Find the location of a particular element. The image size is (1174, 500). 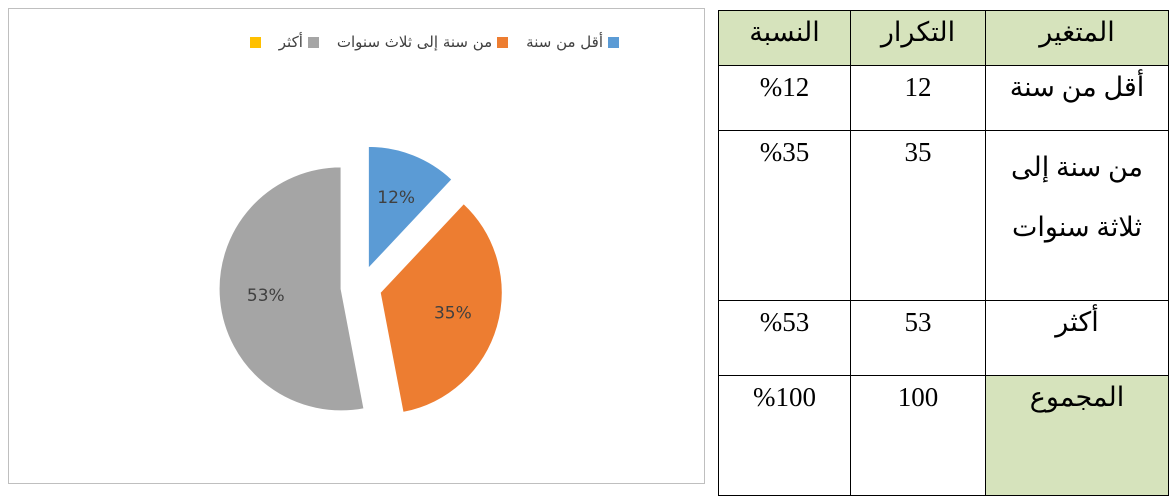

cell: %12 is located at coordinates (784, 98).